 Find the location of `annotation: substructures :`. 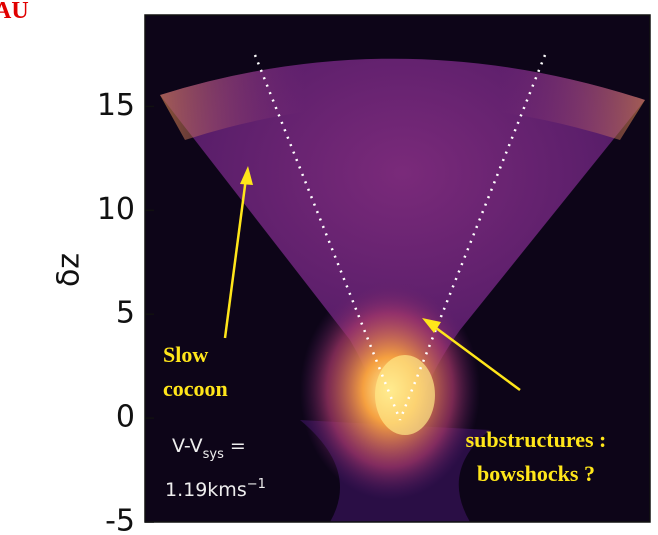

annotation: substructures : is located at coordinates (536, 439).